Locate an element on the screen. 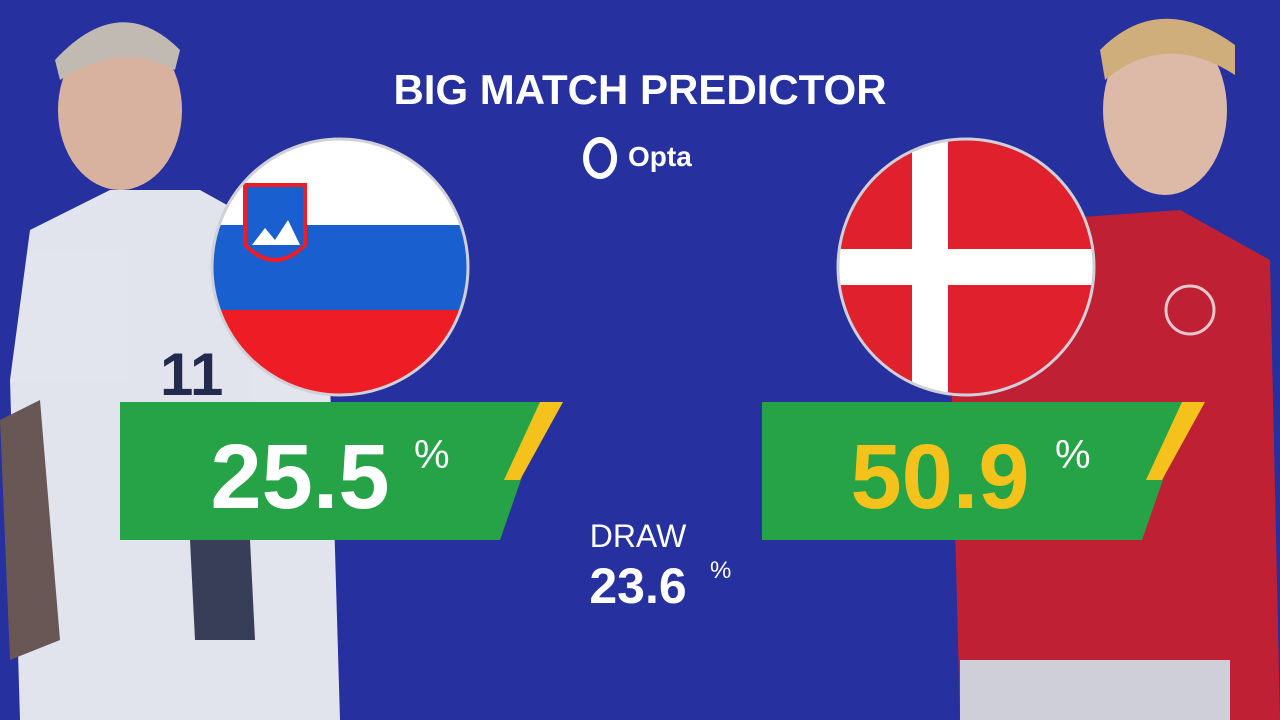  home-panel is located at coordinates (341, 471).